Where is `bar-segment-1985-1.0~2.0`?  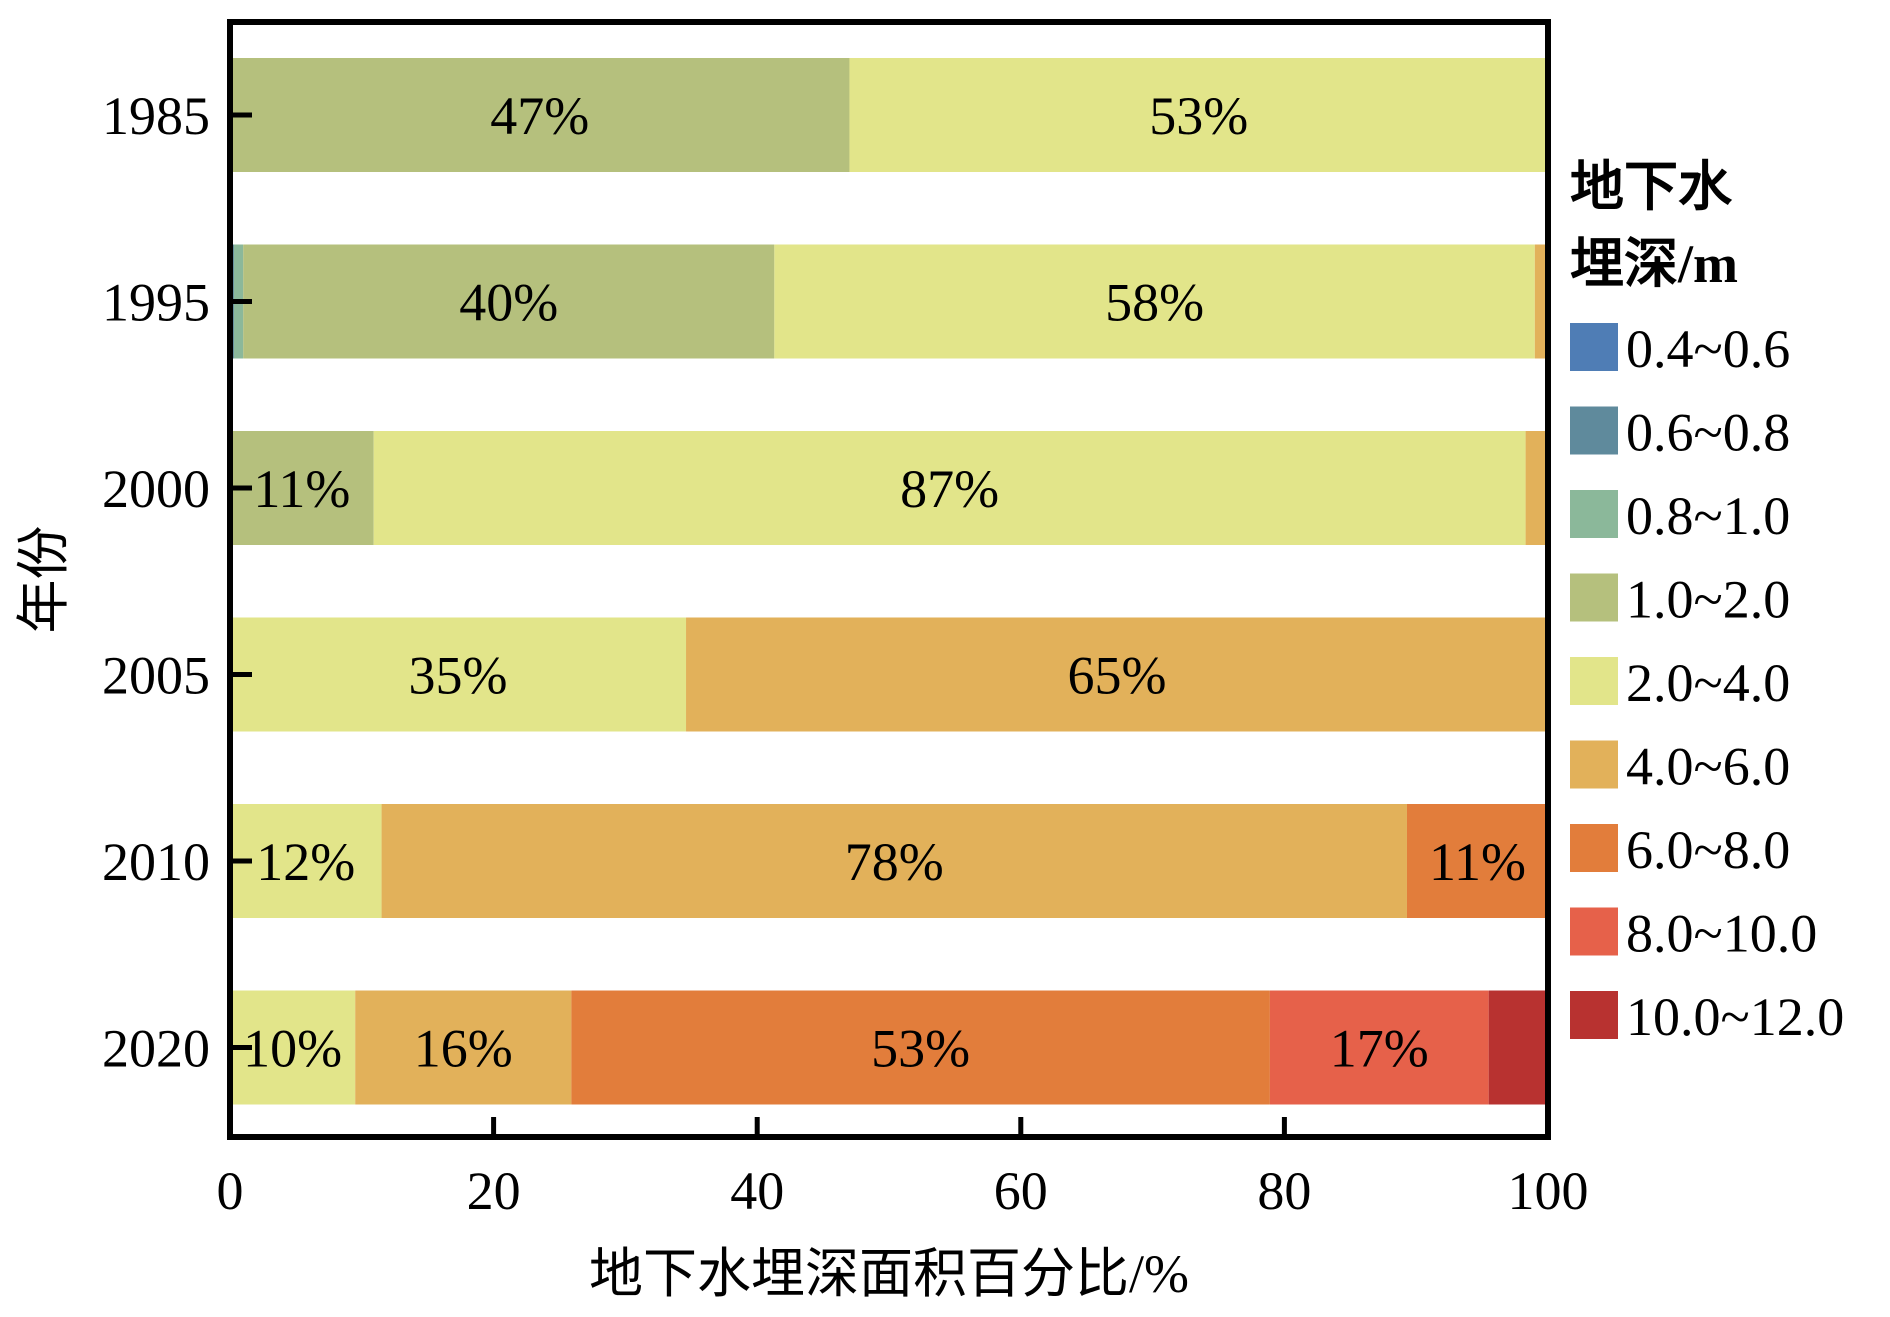 bar-segment-1985-1.0~2.0 is located at coordinates (540, 115).